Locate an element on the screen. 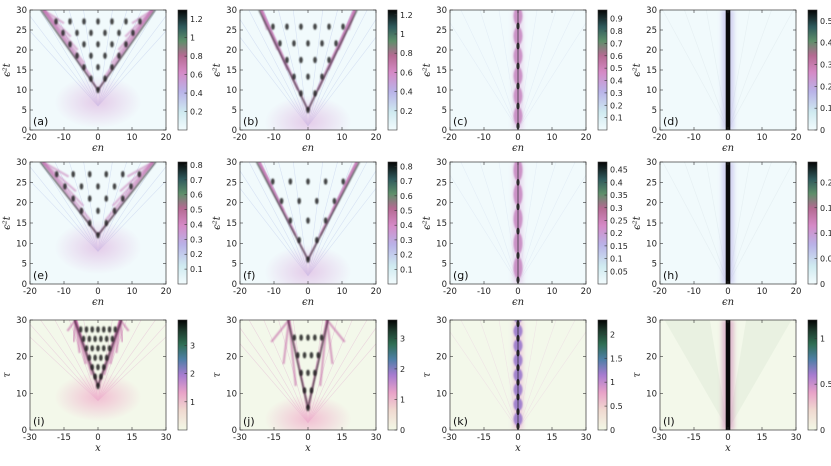 The width and height of the screenshot is (831, 466). radiation-wedge is located at coordinates (760, 375).